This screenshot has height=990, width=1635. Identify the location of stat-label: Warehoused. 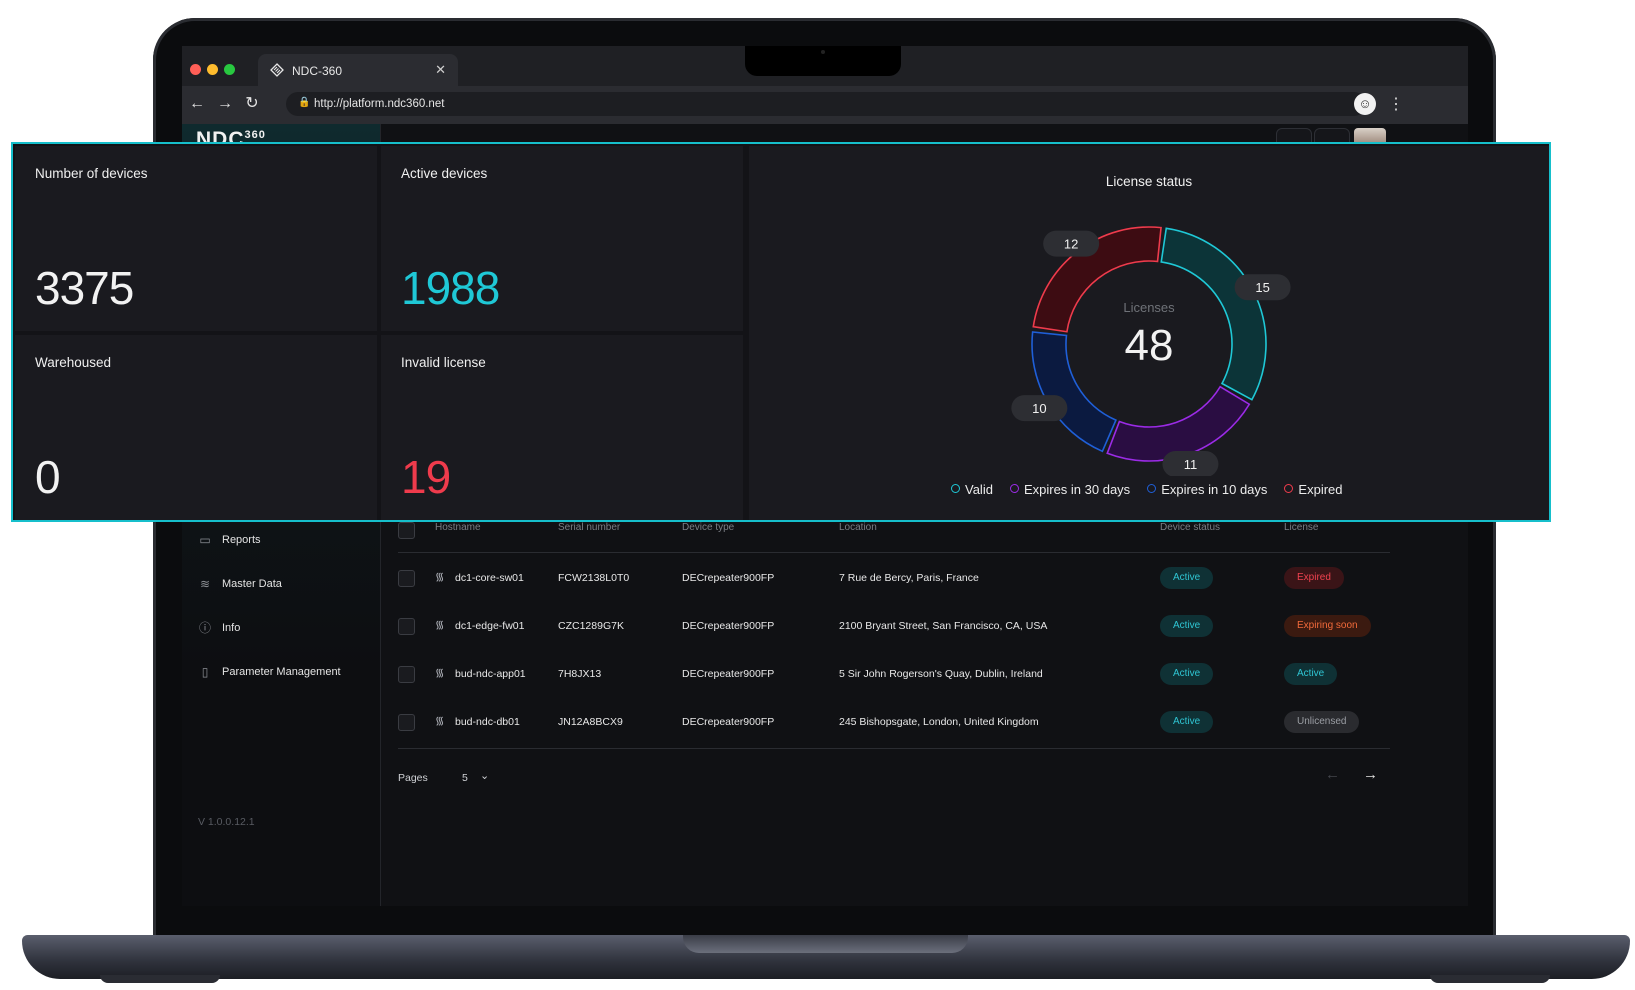
(73, 362).